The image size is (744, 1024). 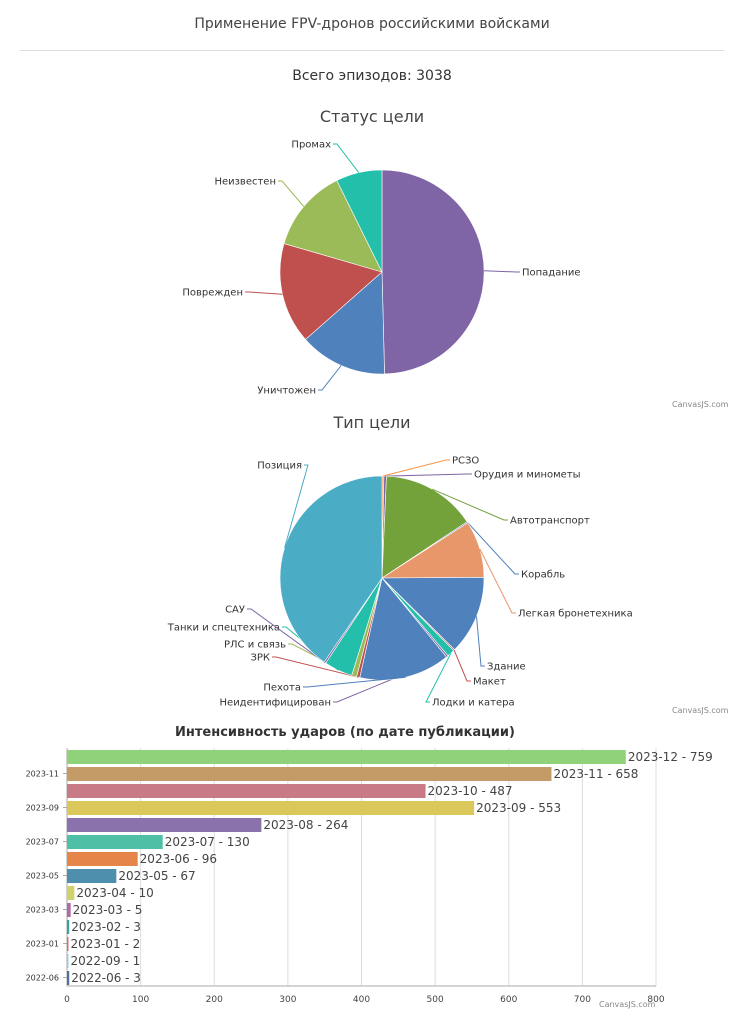 I want to click on title-divider, so click(x=372, y=50).